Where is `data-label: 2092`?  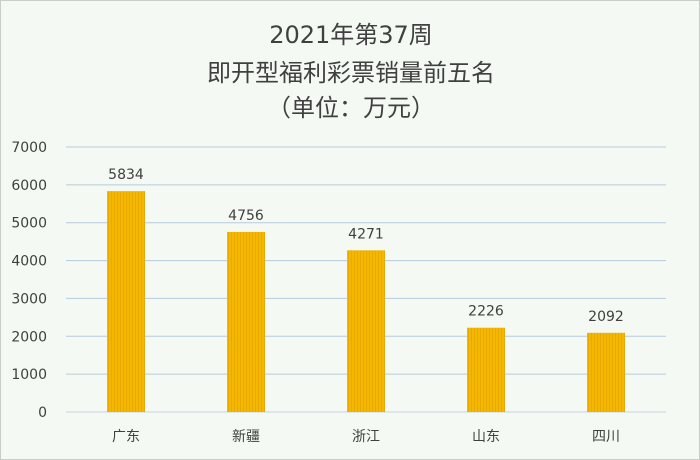 data-label: 2092 is located at coordinates (606, 317).